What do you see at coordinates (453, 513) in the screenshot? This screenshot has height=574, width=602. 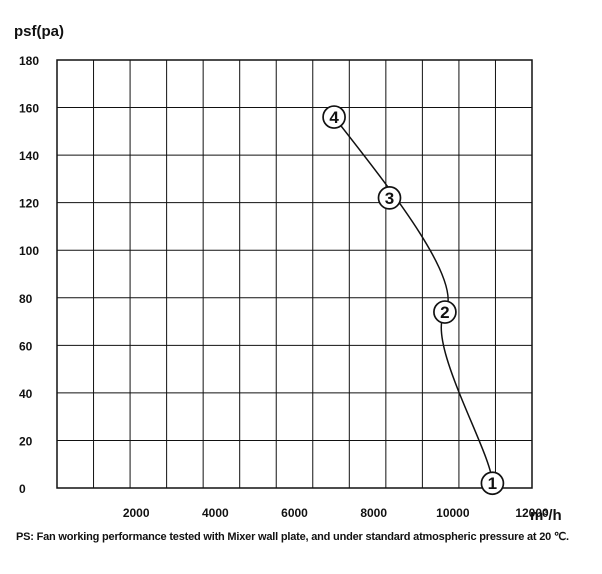 I see `x-tick-label: 10000` at bounding box center [453, 513].